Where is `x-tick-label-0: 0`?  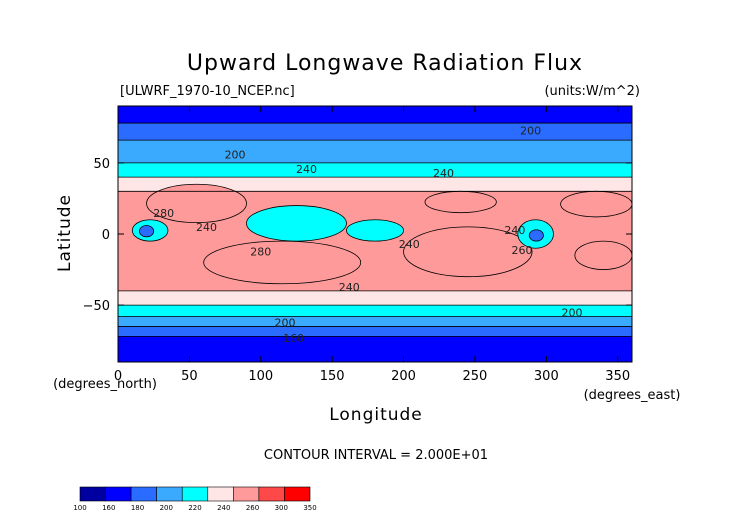
x-tick-label-0: 0 is located at coordinates (118, 376).